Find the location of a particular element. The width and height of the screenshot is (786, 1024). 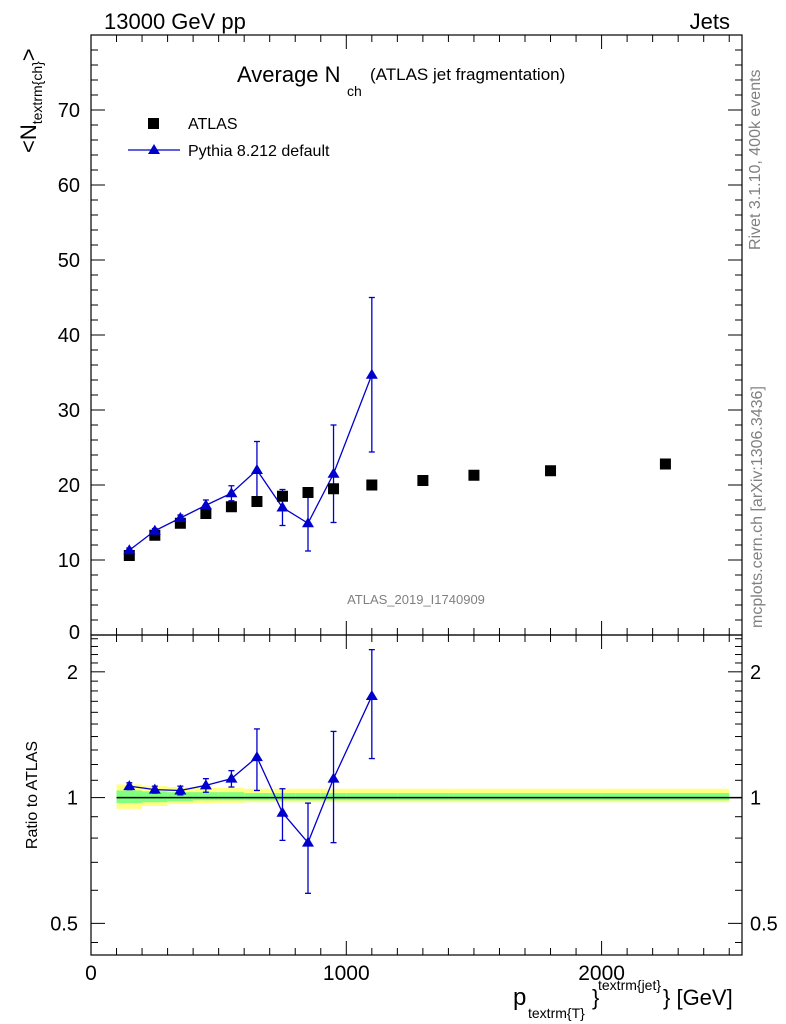

xlabel-post: } [GeV] is located at coordinates (698, 997).